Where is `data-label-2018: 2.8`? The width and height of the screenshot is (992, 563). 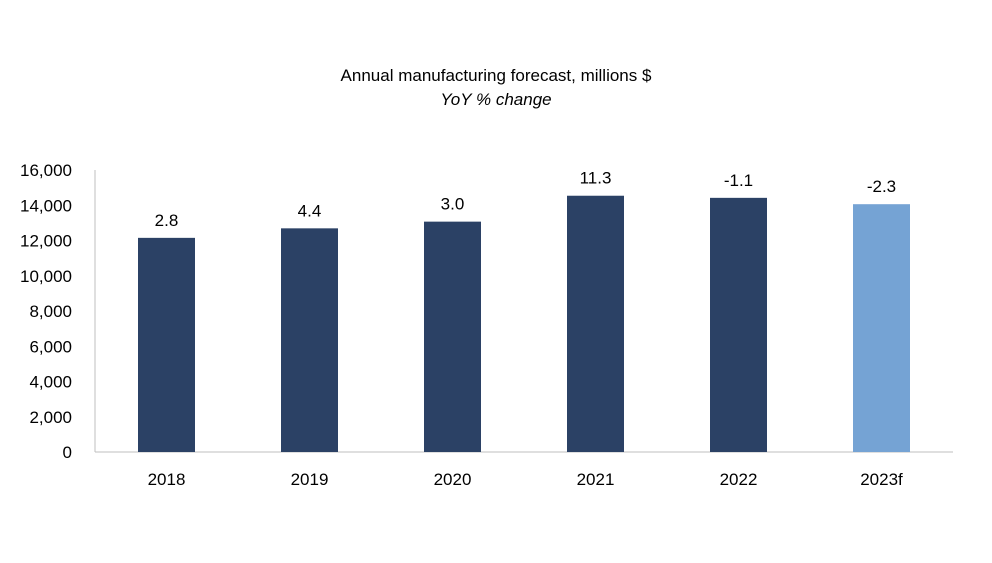
data-label-2018: 2.8 is located at coordinates (167, 220).